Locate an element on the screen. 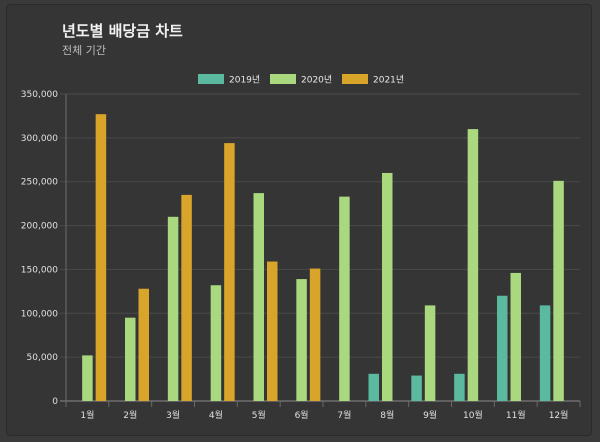 The width and height of the screenshot is (600, 442). y-tick-label: 100,000 is located at coordinates (39, 314).